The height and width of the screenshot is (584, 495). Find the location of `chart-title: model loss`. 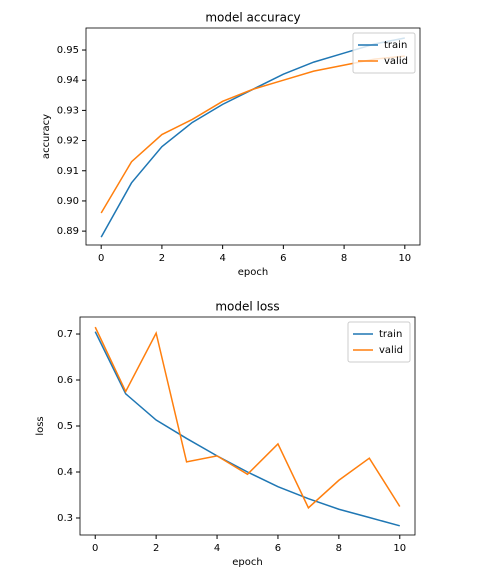

chart-title: model loss is located at coordinates (247, 307).